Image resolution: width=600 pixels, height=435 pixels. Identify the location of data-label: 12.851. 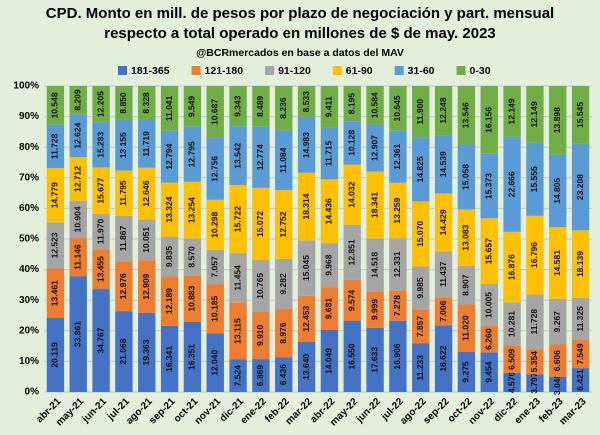
(352, 252).